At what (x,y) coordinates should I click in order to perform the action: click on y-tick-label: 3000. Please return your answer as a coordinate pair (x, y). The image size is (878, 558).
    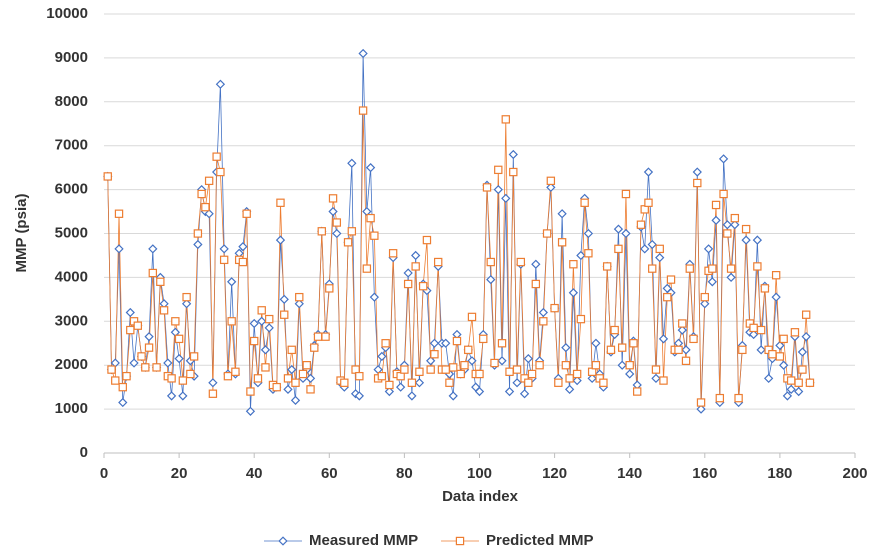
    Looking at the image, I should click on (71, 320).